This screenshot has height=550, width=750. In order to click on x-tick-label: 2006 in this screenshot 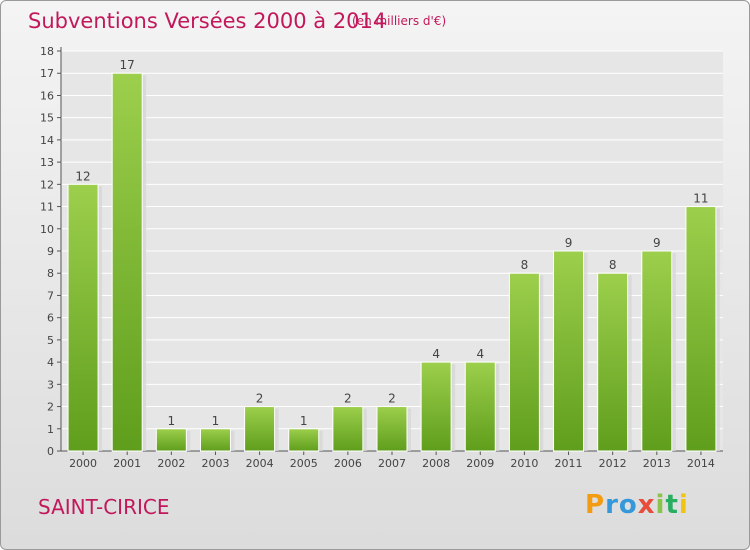, I will do `click(348, 463)`.